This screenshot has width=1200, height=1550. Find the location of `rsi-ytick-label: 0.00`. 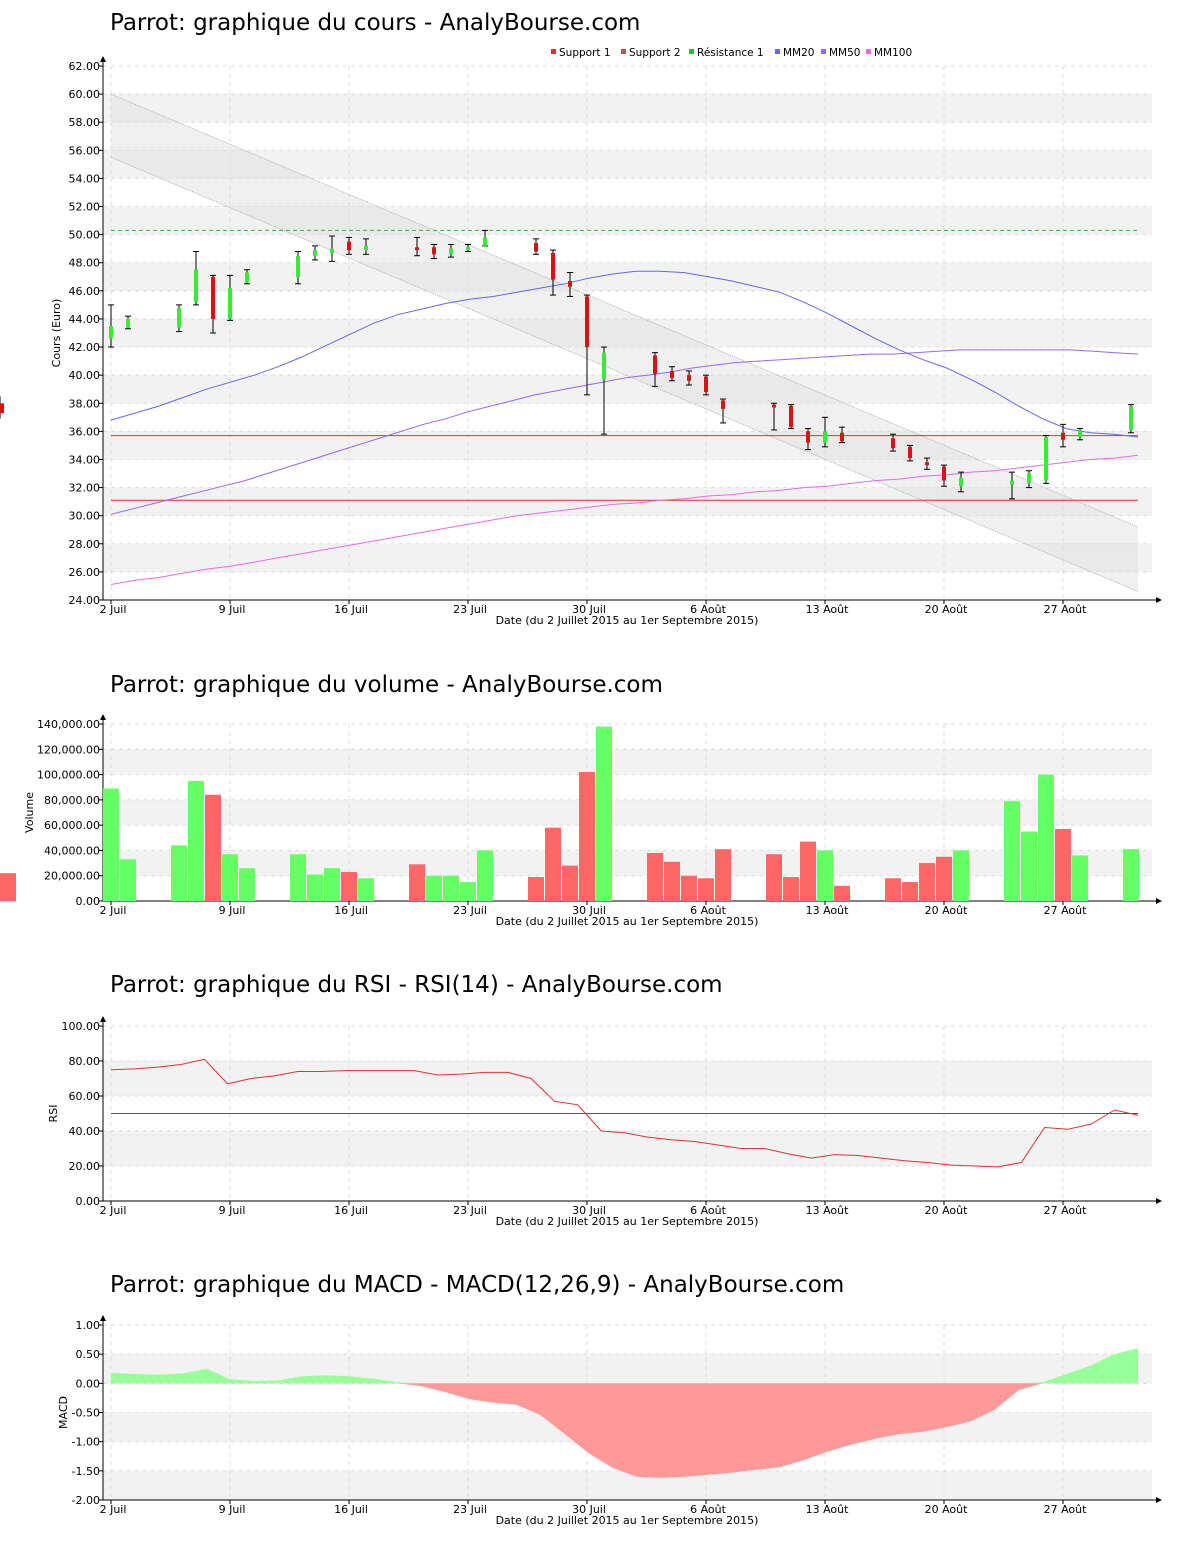

rsi-ytick-label: 0.00 is located at coordinates (88, 1201).